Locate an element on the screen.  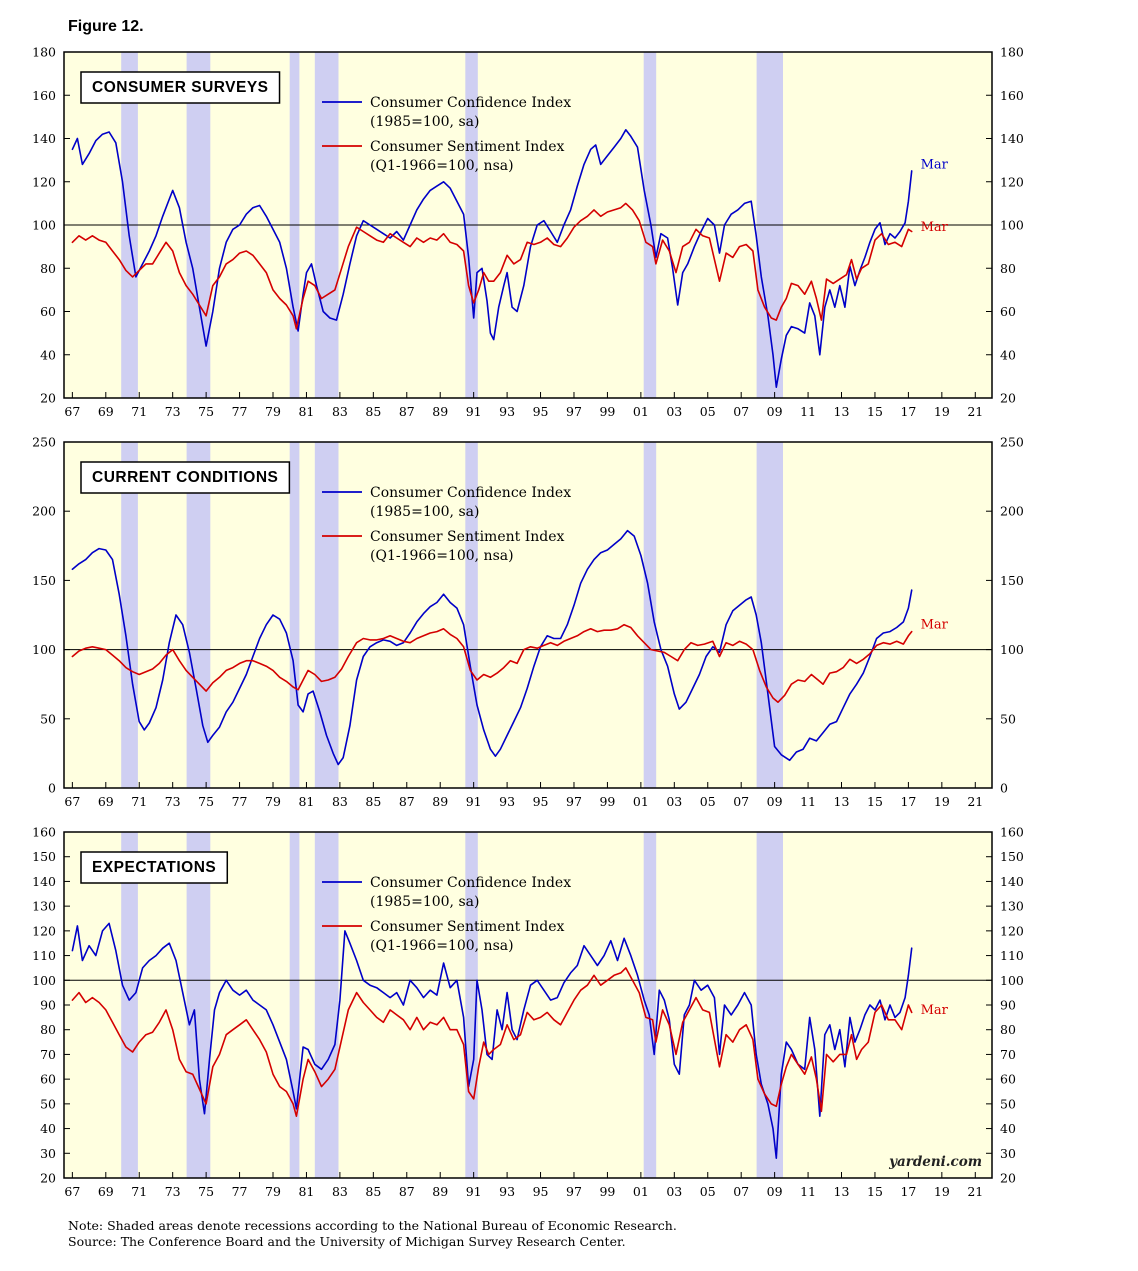
y-tick-label-right: 40 is located at coordinates (1008, 1128).